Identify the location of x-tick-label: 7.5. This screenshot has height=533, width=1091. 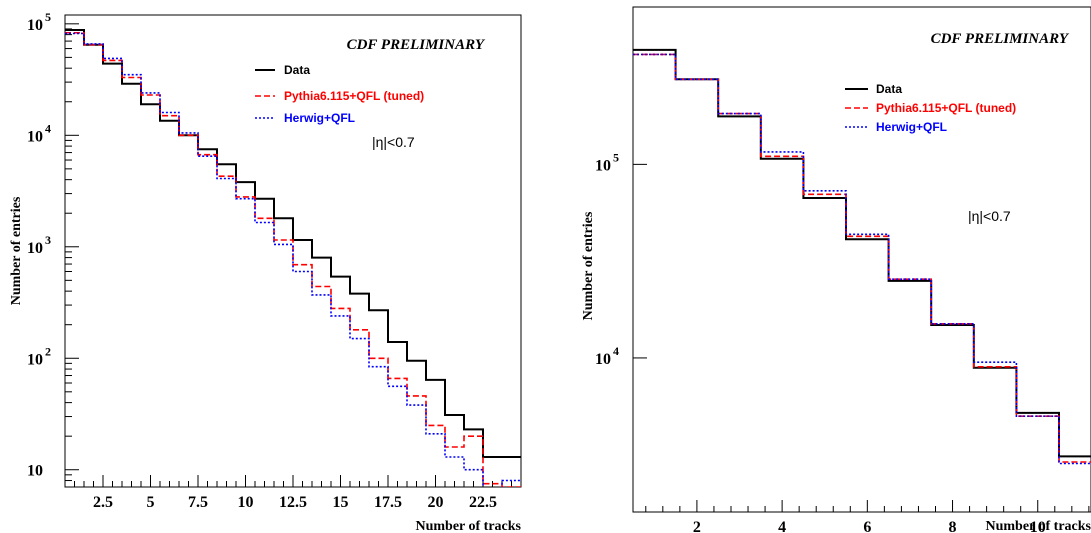
(198, 502).